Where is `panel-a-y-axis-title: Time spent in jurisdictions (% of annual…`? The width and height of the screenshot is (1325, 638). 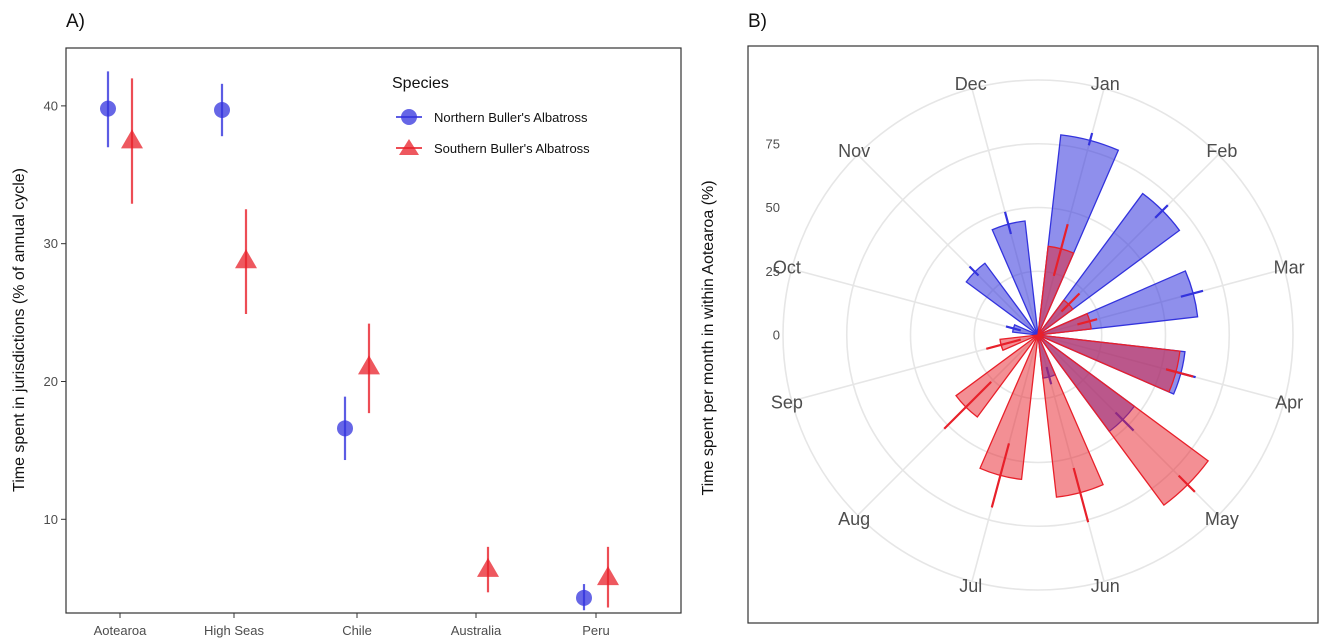
panel-a-y-axis-title: Time spent in jurisdictions (% of annual… is located at coordinates (19, 330).